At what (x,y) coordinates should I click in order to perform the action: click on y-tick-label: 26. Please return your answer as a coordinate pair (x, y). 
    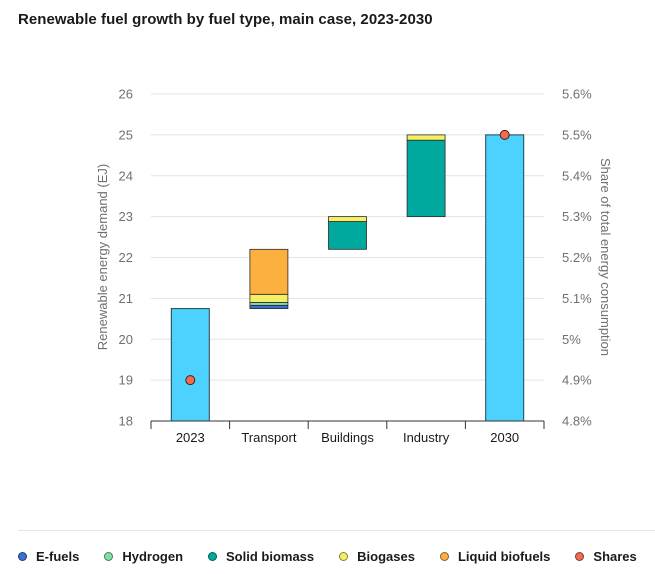
    Looking at the image, I should click on (126, 94).